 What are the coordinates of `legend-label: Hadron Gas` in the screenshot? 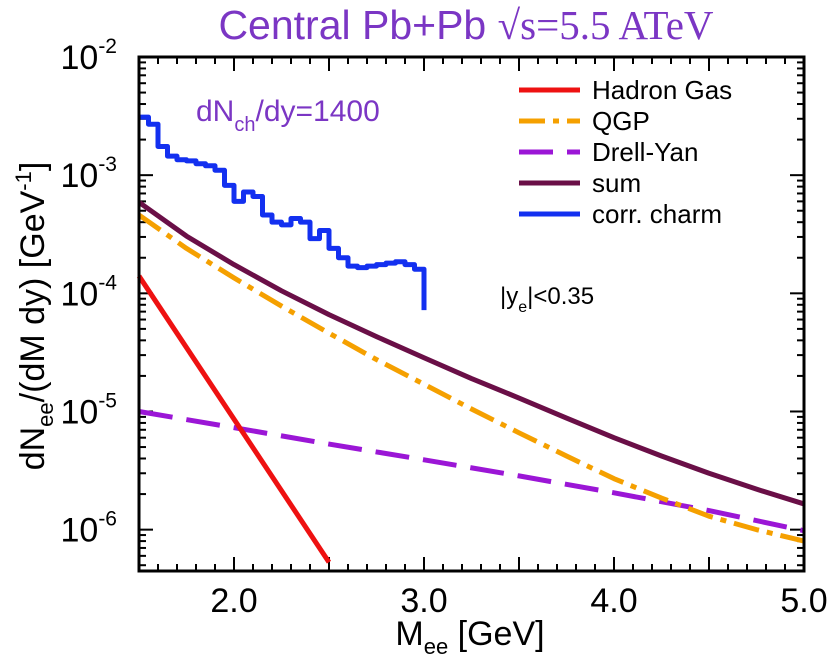 It's located at (662, 90).